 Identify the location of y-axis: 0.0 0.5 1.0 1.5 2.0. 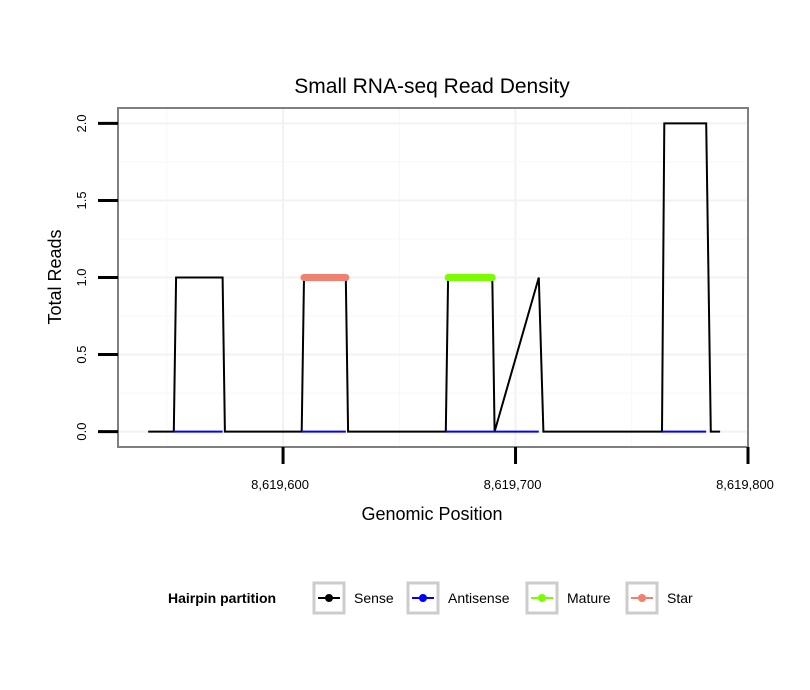
(96, 277).